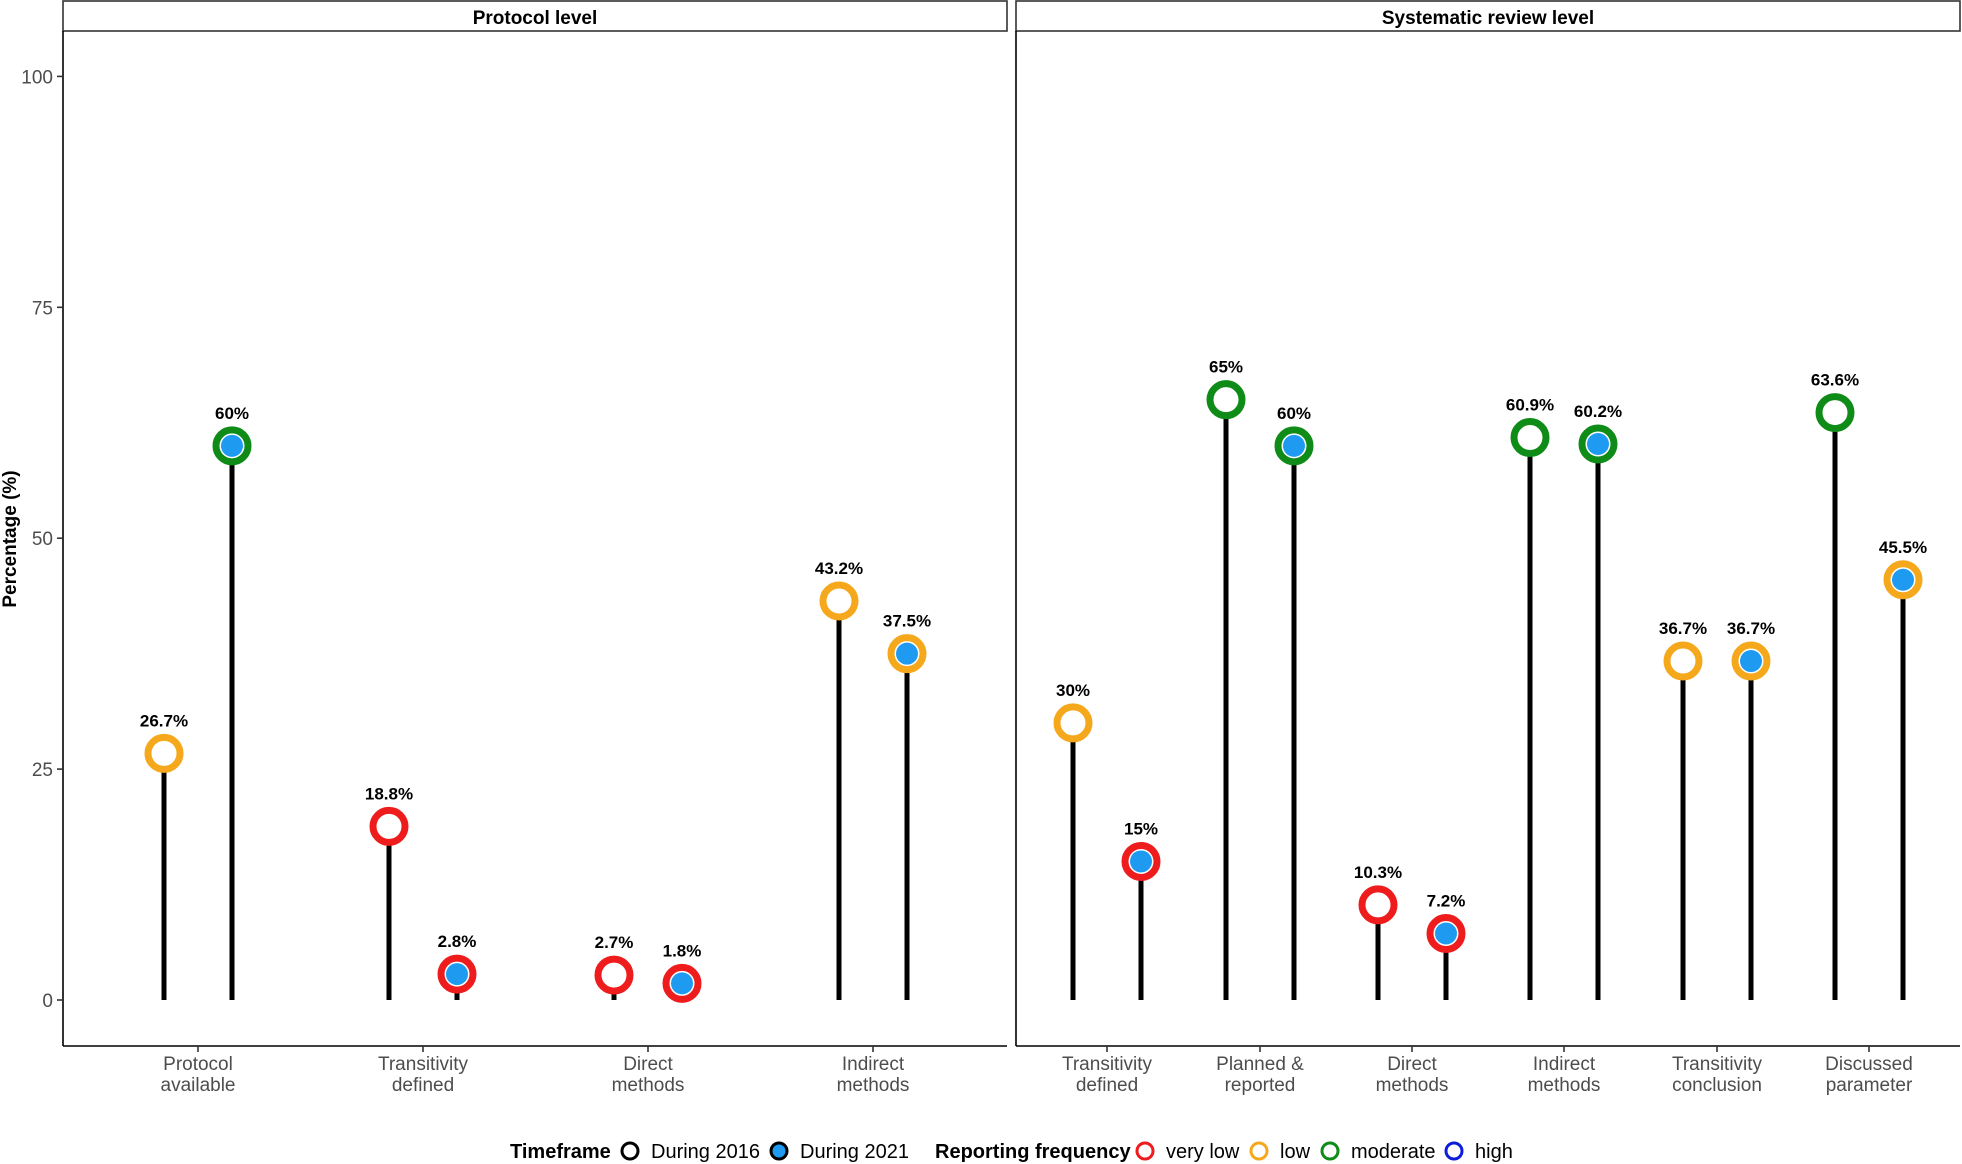 The image size is (1962, 1164). I want to click on y-axis-title: Percentage (%), so click(10, 538).